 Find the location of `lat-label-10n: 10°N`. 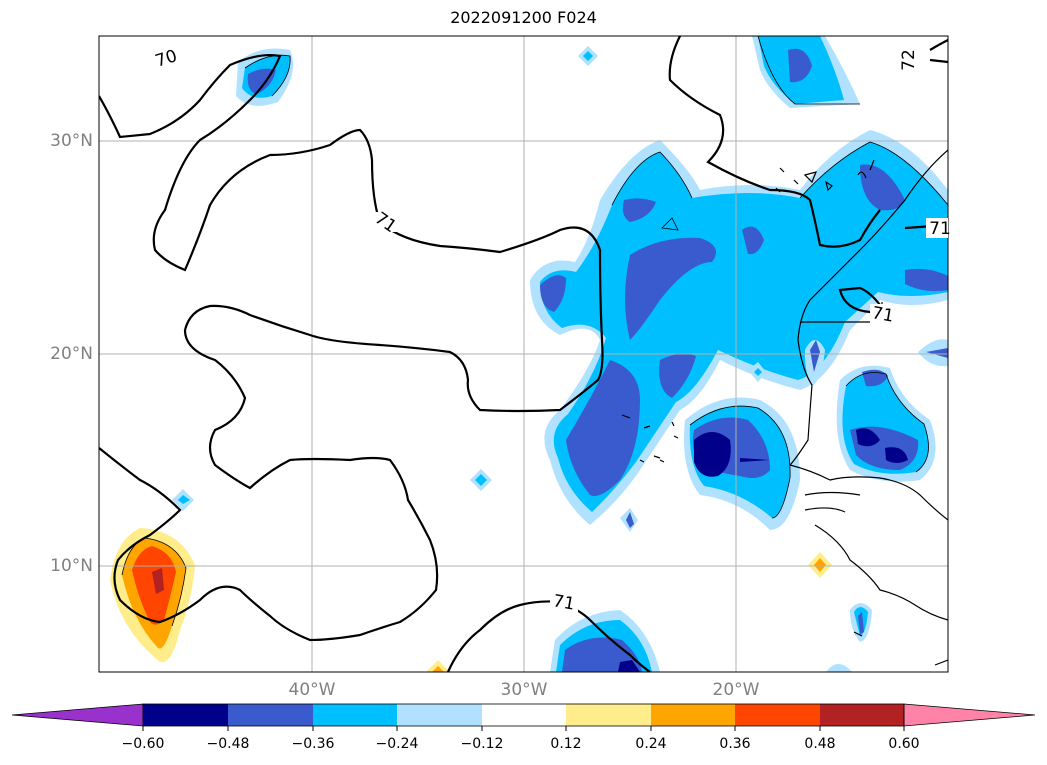

lat-label-10n: 10°N is located at coordinates (71, 566).